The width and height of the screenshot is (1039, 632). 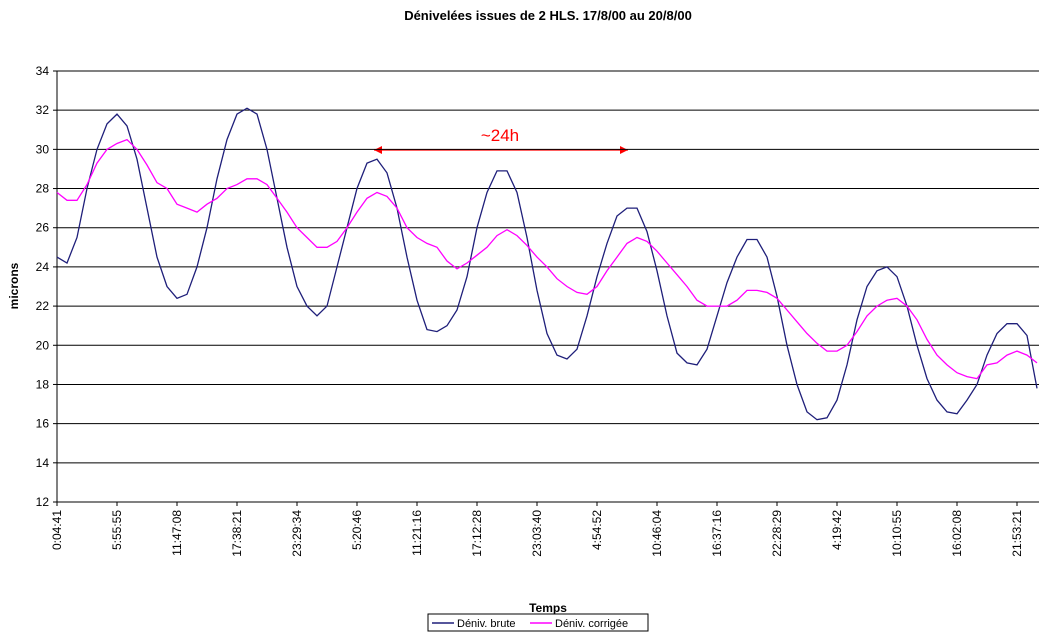 What do you see at coordinates (43, 306) in the screenshot?
I see `y-tick-label: 22` at bounding box center [43, 306].